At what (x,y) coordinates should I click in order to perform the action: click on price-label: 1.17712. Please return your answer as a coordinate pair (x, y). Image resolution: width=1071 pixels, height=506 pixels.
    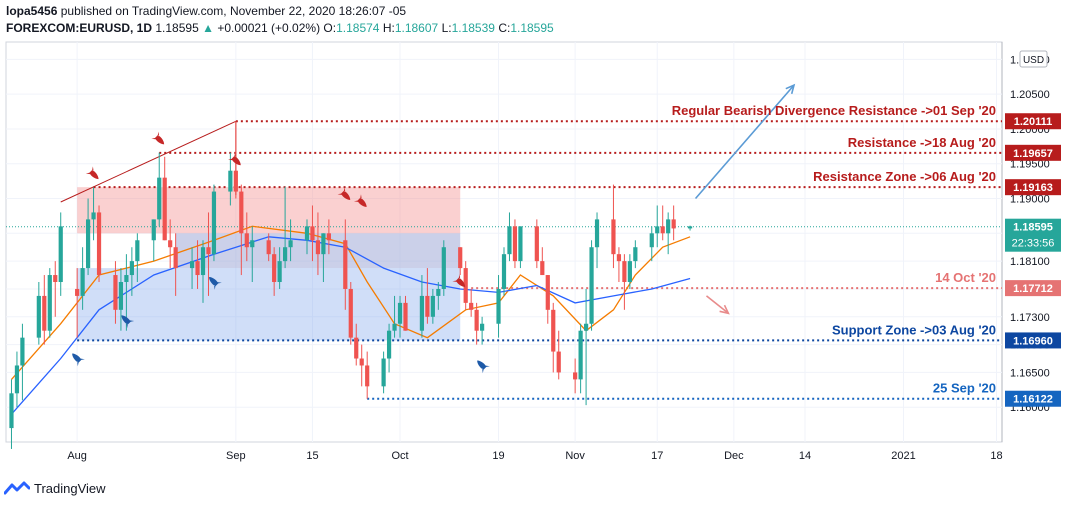
    Looking at the image, I should click on (1033, 289).